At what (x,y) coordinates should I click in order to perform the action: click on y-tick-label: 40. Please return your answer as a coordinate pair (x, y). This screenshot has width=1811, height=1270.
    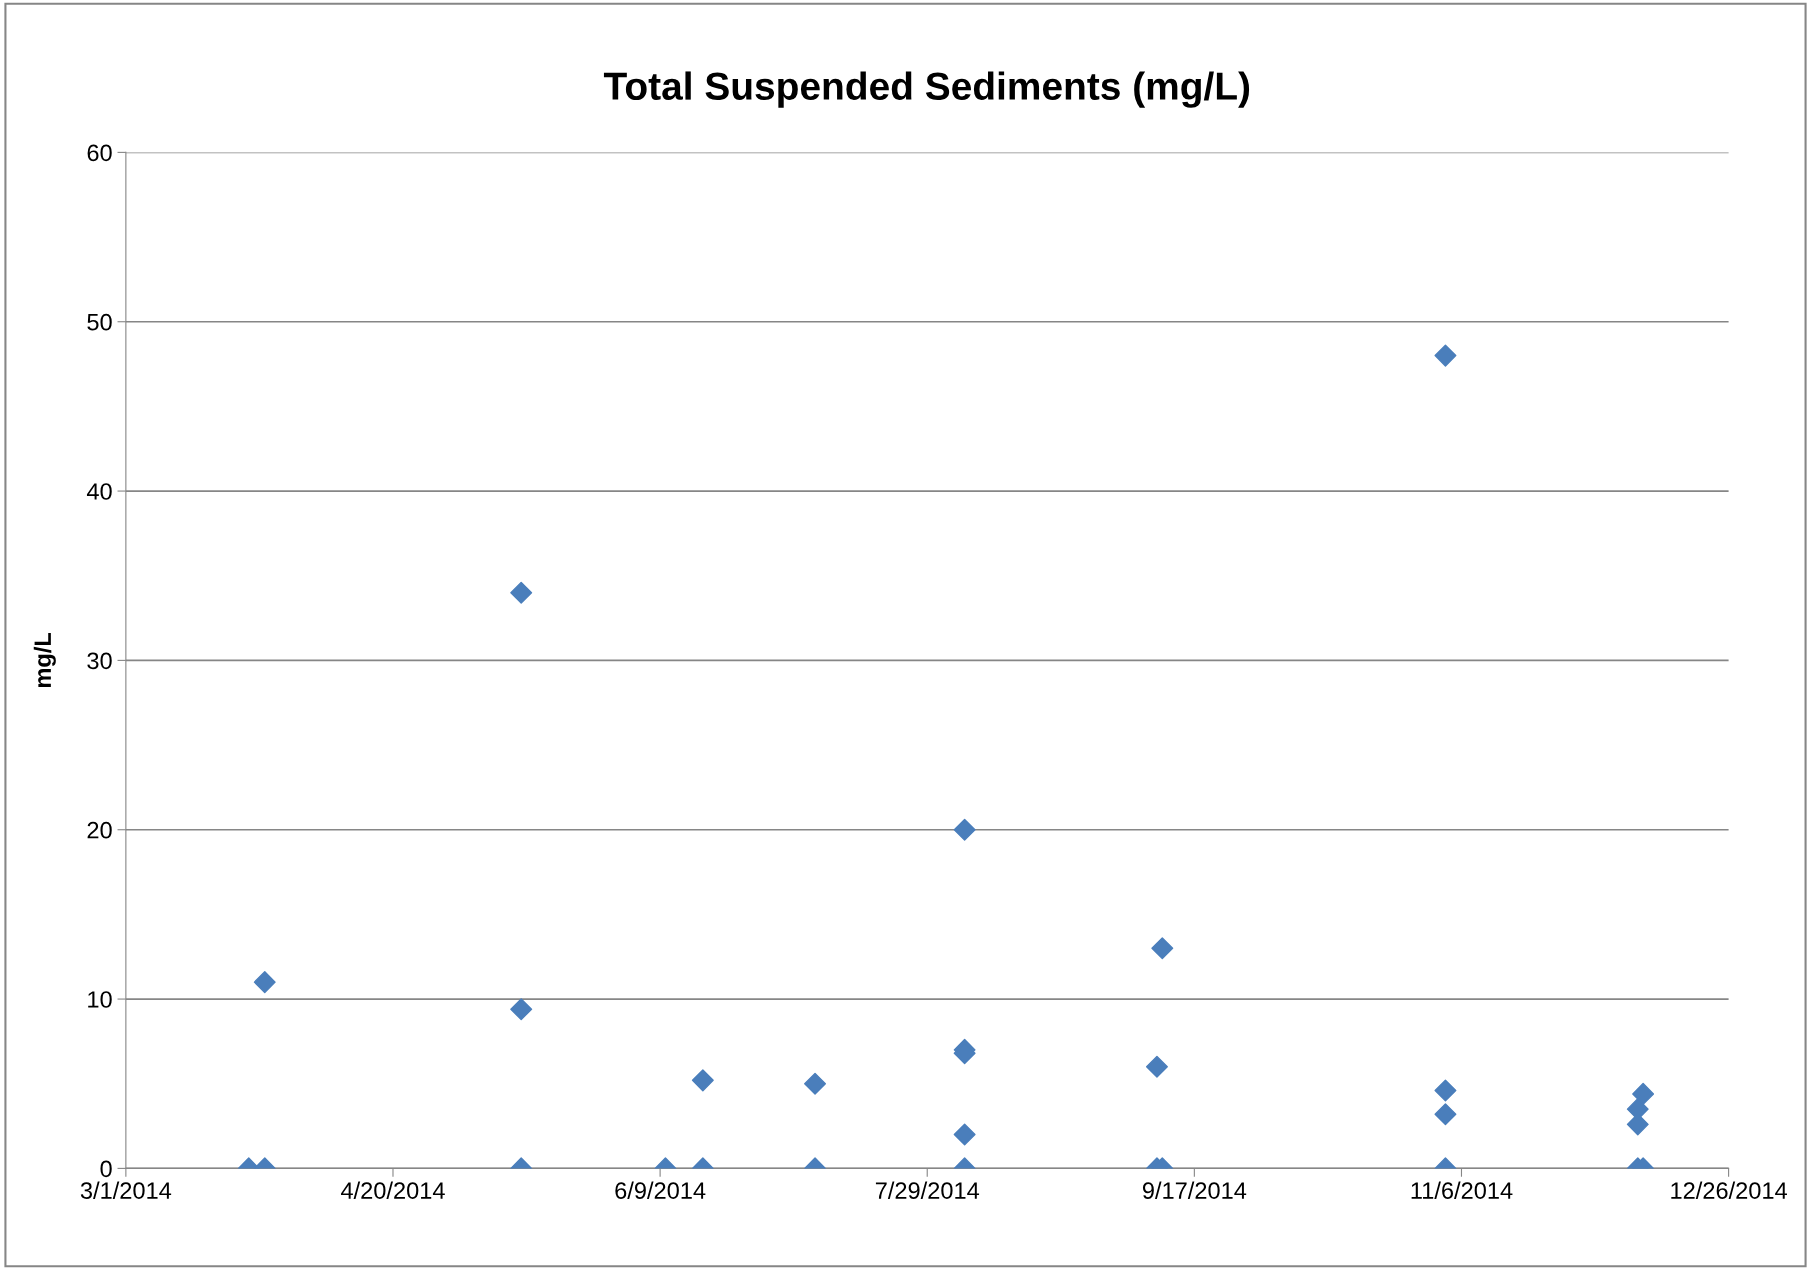
    Looking at the image, I should click on (99, 491).